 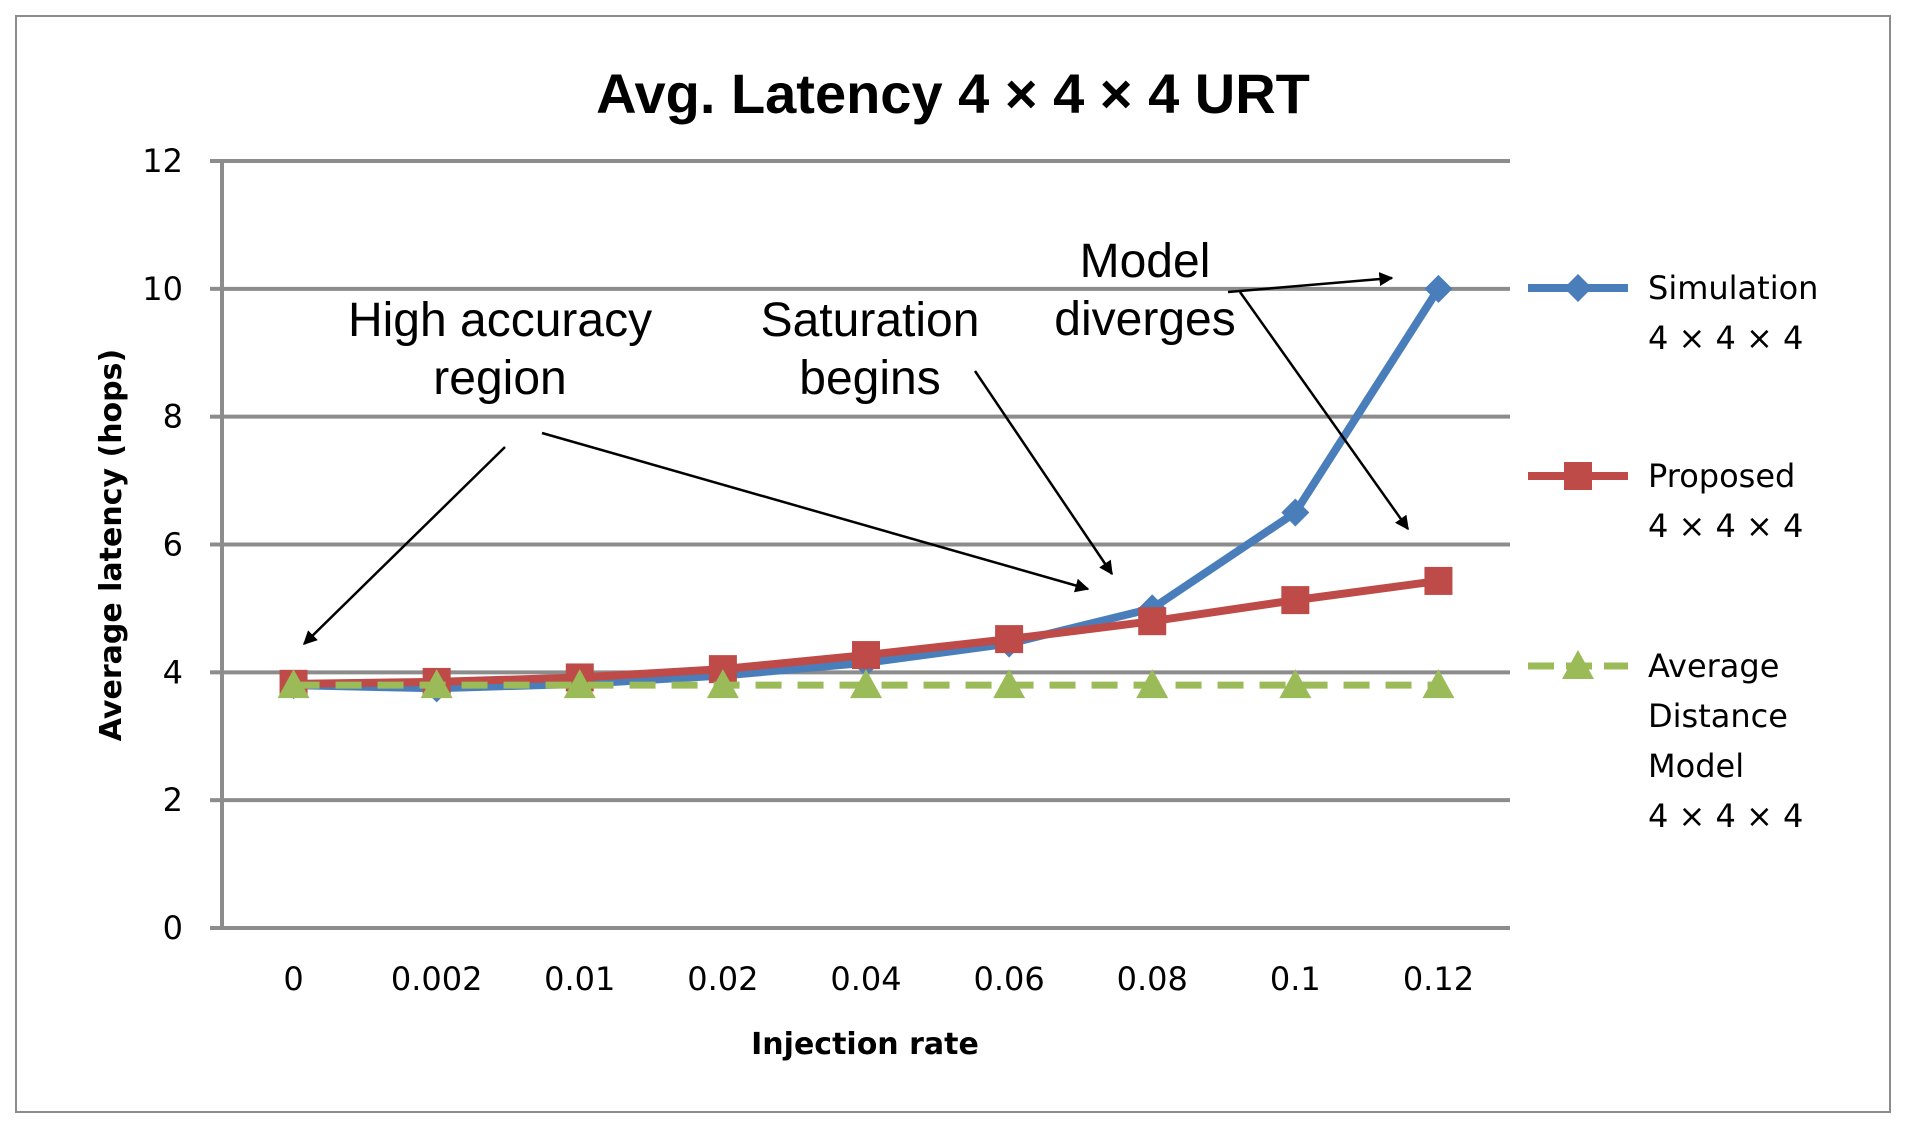 What do you see at coordinates (437, 979) in the screenshot?
I see `x-tick-label: 0.002` at bounding box center [437, 979].